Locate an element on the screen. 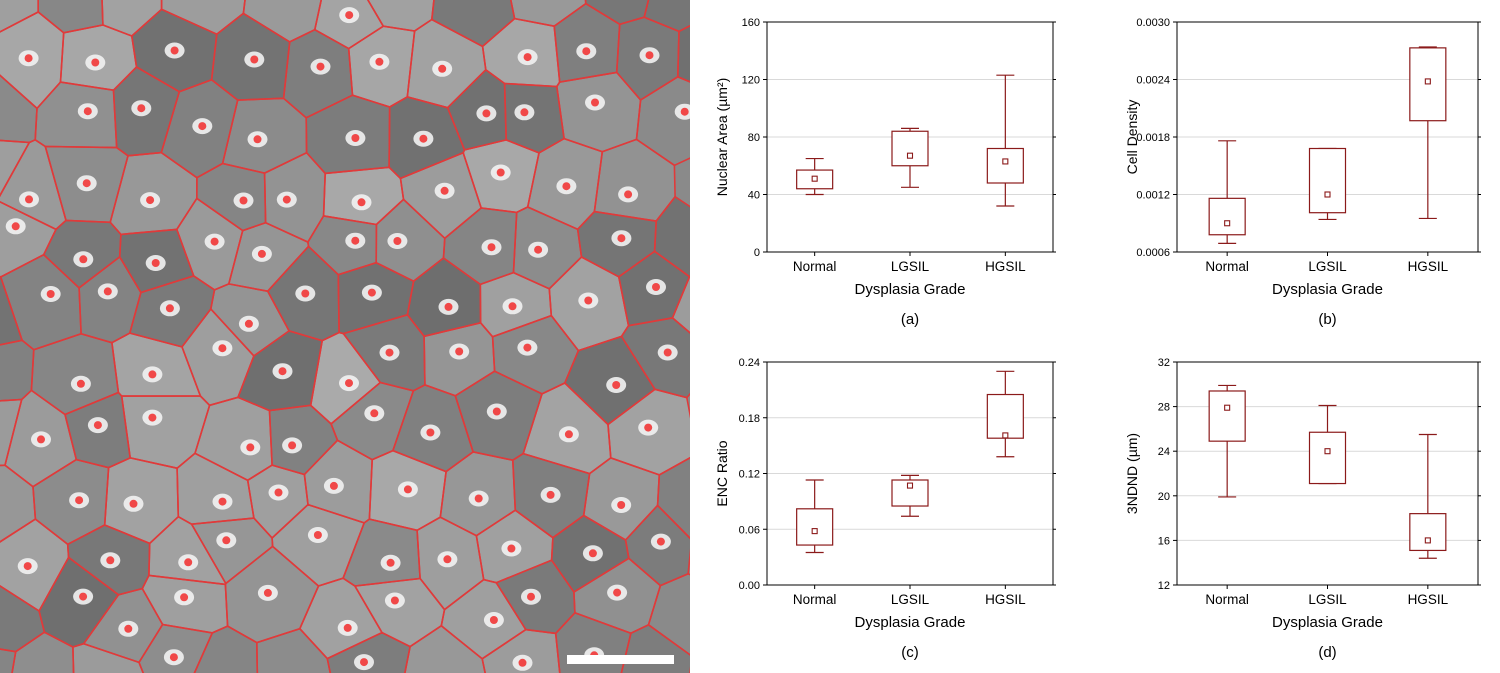 This screenshot has width=1500, height=673. x-tick-label: Normal is located at coordinates (1227, 599).